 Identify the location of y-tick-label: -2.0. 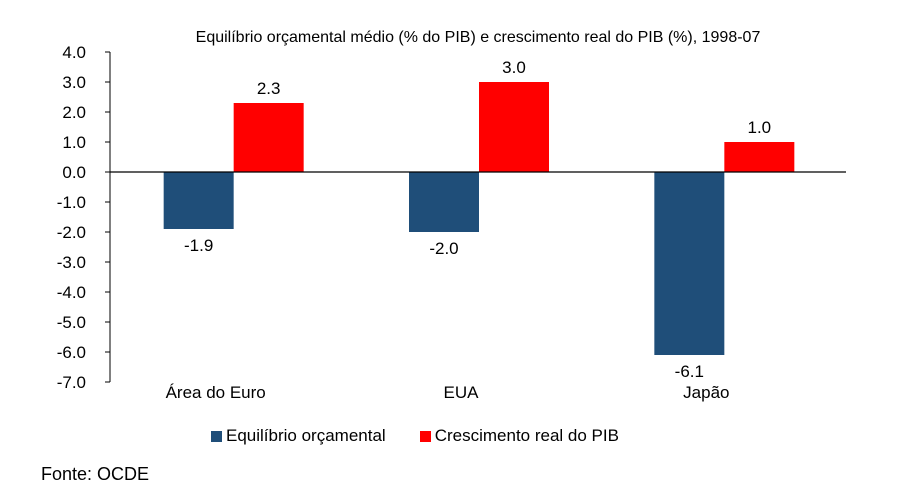
(71, 232).